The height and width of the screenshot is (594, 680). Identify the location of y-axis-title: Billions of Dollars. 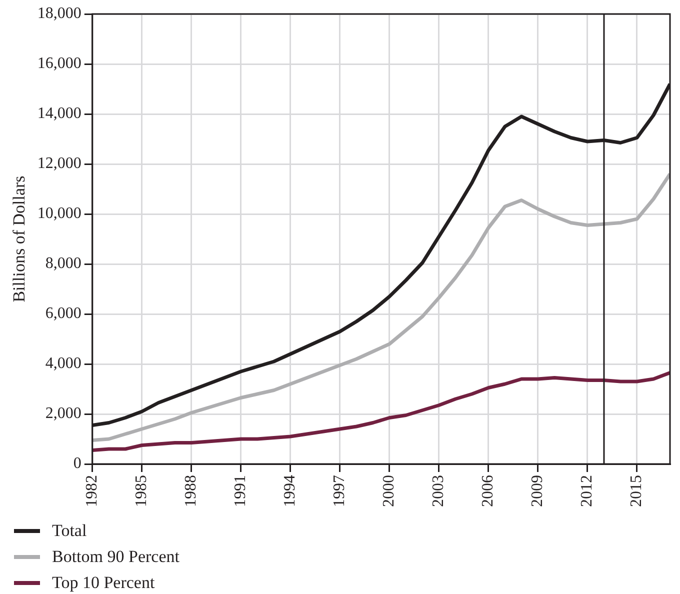
(19, 239).